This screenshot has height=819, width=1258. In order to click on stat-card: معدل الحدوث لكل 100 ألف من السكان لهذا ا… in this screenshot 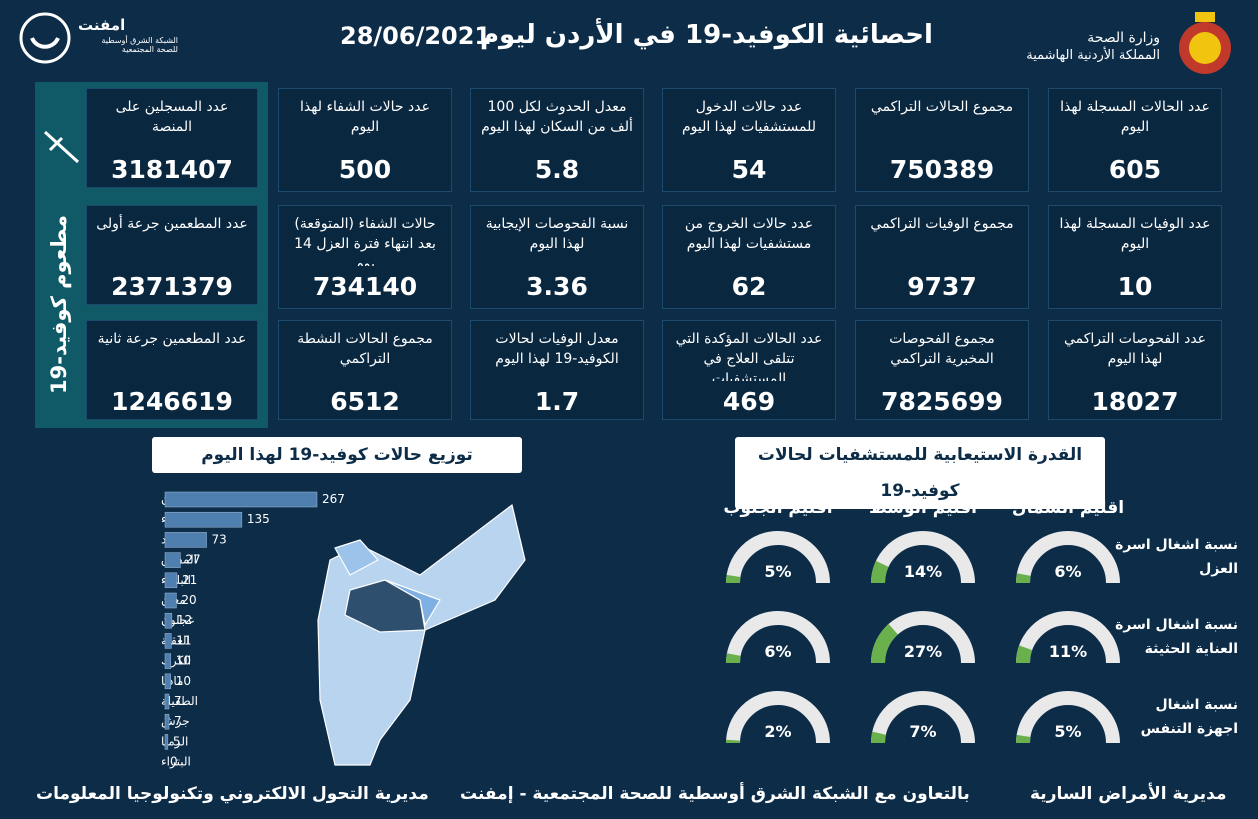, I will do `click(557, 140)`.